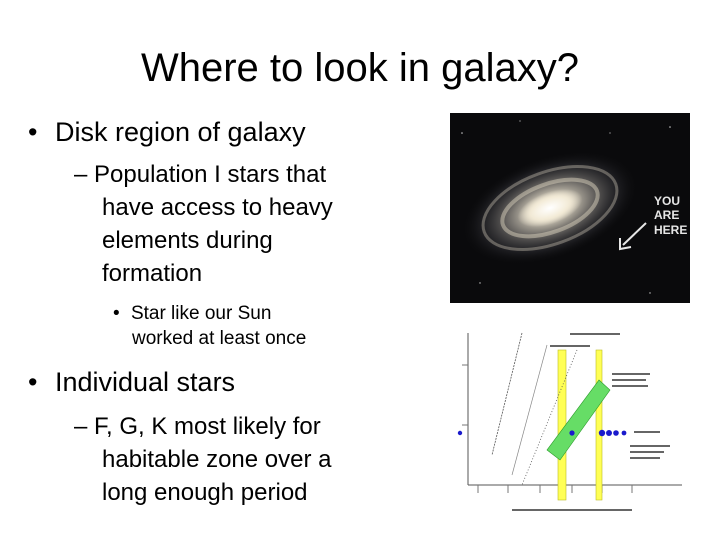 The height and width of the screenshot is (540, 720). Describe the element at coordinates (210, 174) in the screenshot. I see `bullet-text: Population I stars that` at that location.